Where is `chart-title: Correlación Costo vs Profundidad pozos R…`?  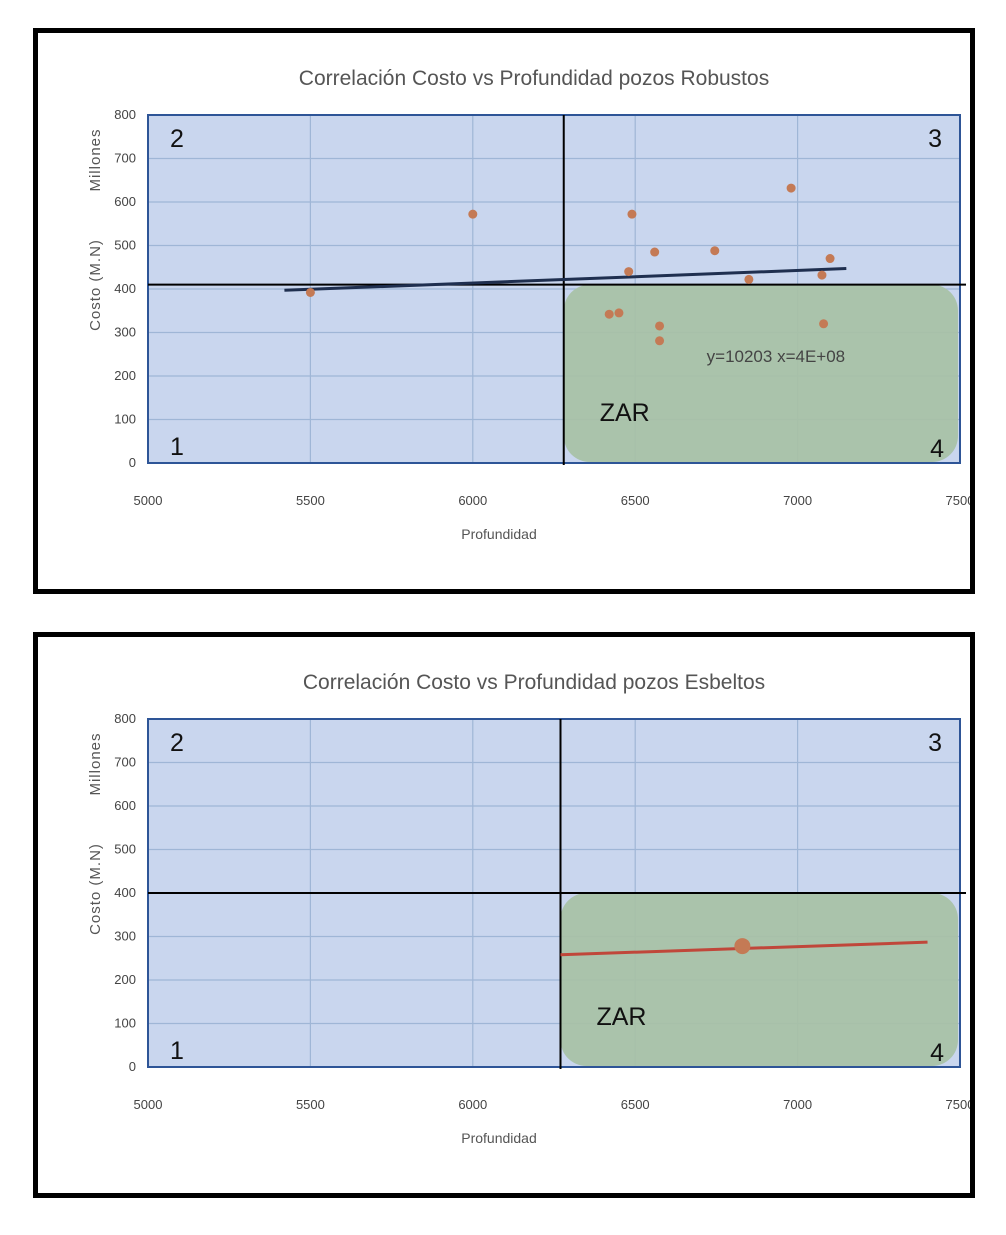 chart-title: Correlación Costo vs Profundidad pozos R… is located at coordinates (534, 78).